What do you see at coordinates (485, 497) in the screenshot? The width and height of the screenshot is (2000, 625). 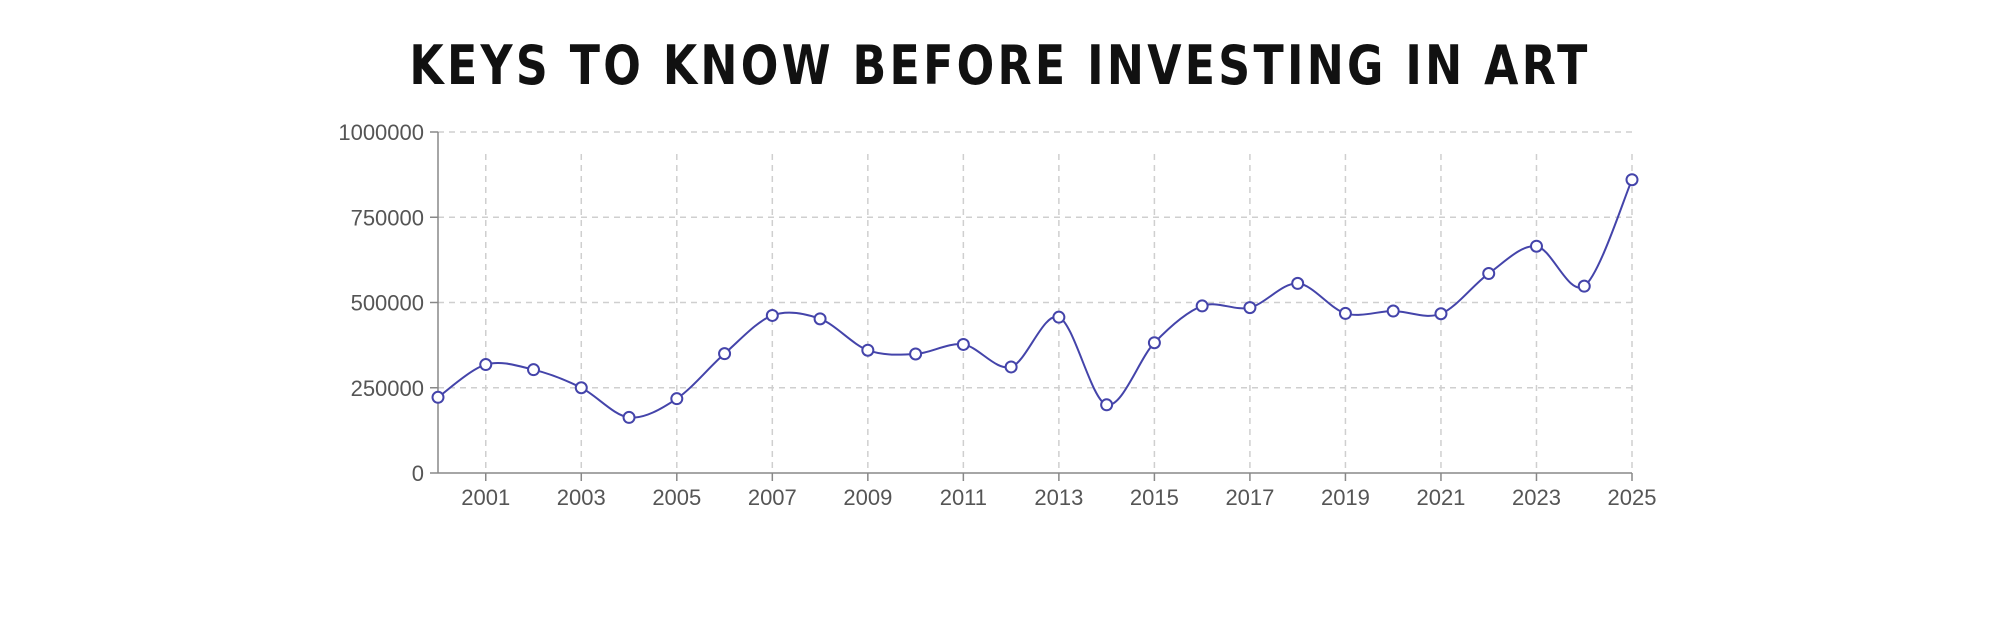 I see `x-tick-label: 2001` at bounding box center [485, 497].